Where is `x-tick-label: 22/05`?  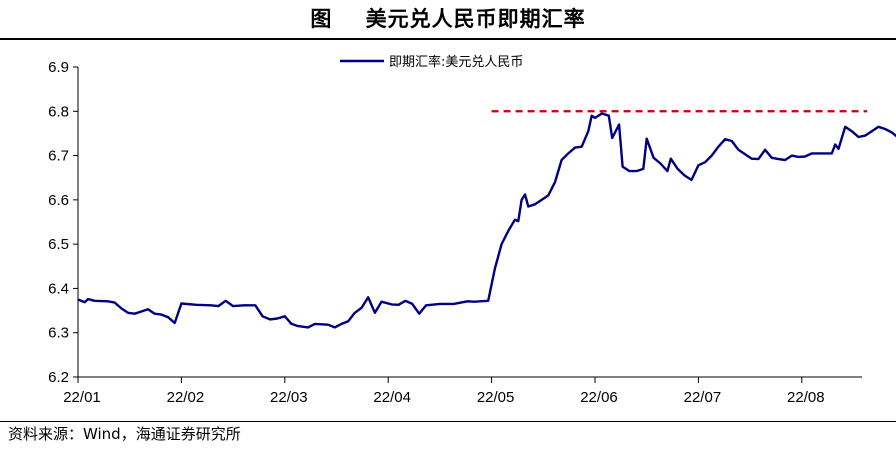 x-tick-label: 22/05 is located at coordinates (496, 397).